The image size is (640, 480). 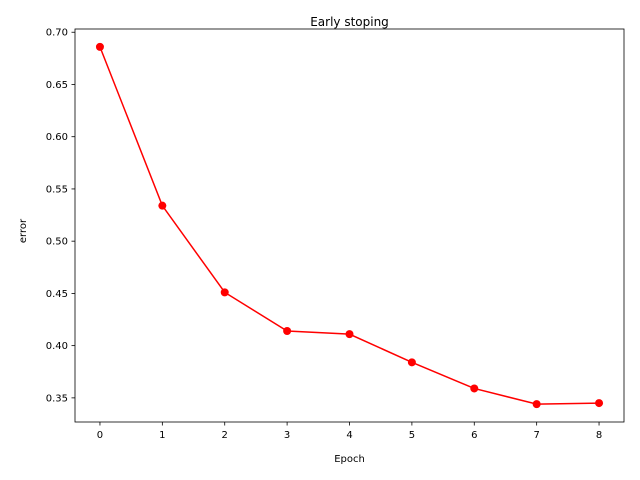 What do you see at coordinates (349, 459) in the screenshot?
I see `x-axis-label: Epoch` at bounding box center [349, 459].